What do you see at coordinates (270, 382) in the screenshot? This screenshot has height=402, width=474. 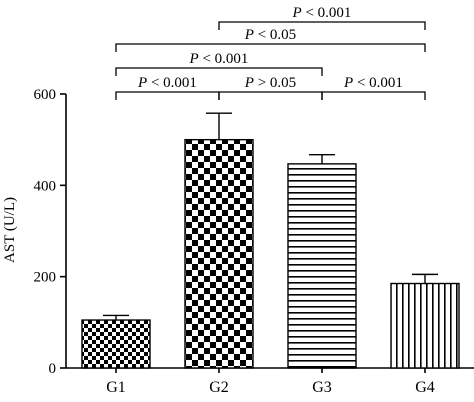 I see `x-axis-labels: G1 G2 G3 G4` at bounding box center [270, 382].